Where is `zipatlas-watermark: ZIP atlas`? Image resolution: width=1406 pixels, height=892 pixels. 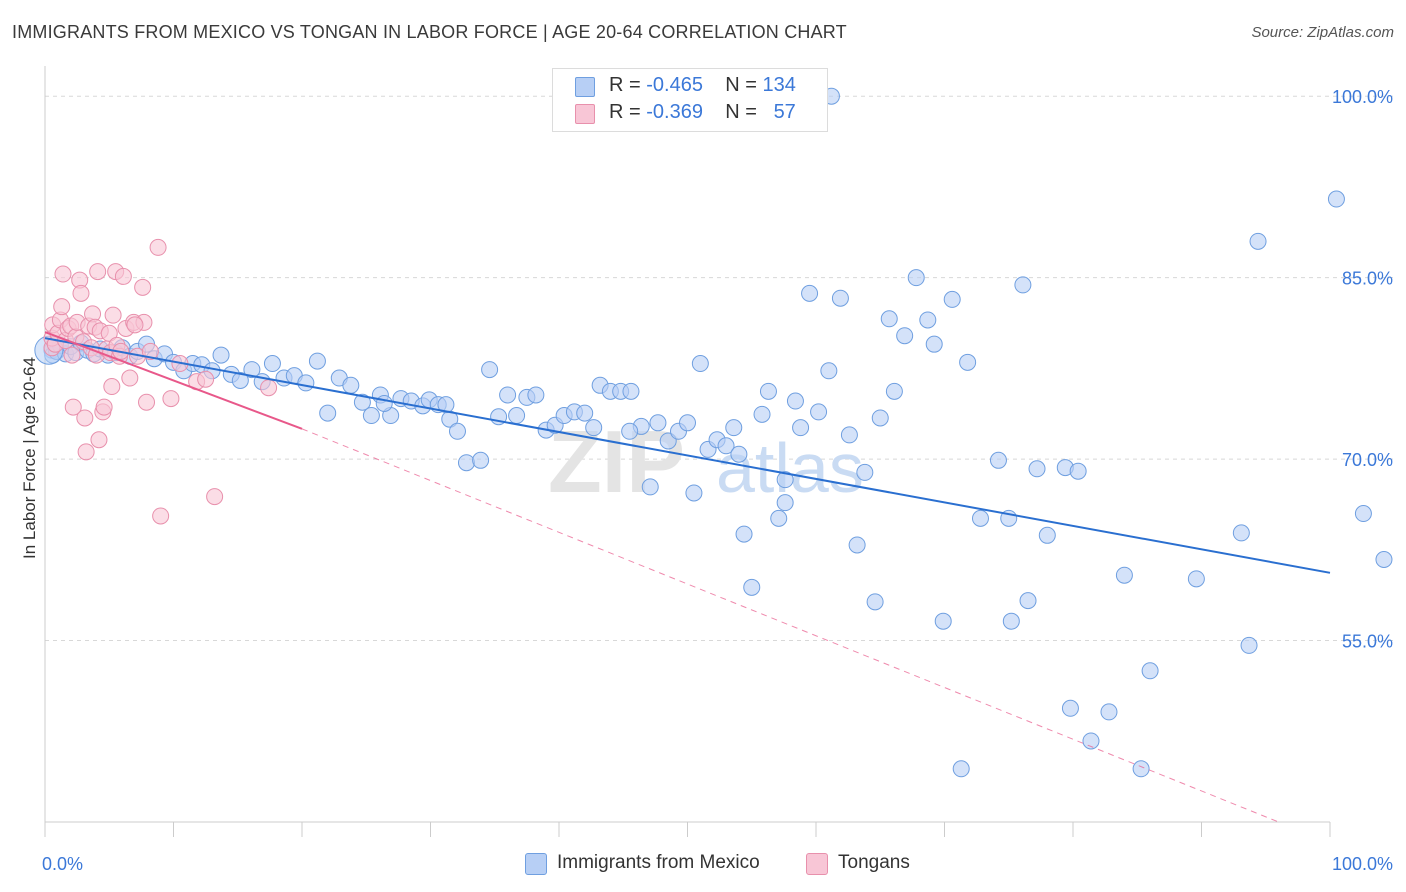 zipatlas-watermark: ZIP atlas is located at coordinates (706, 461).